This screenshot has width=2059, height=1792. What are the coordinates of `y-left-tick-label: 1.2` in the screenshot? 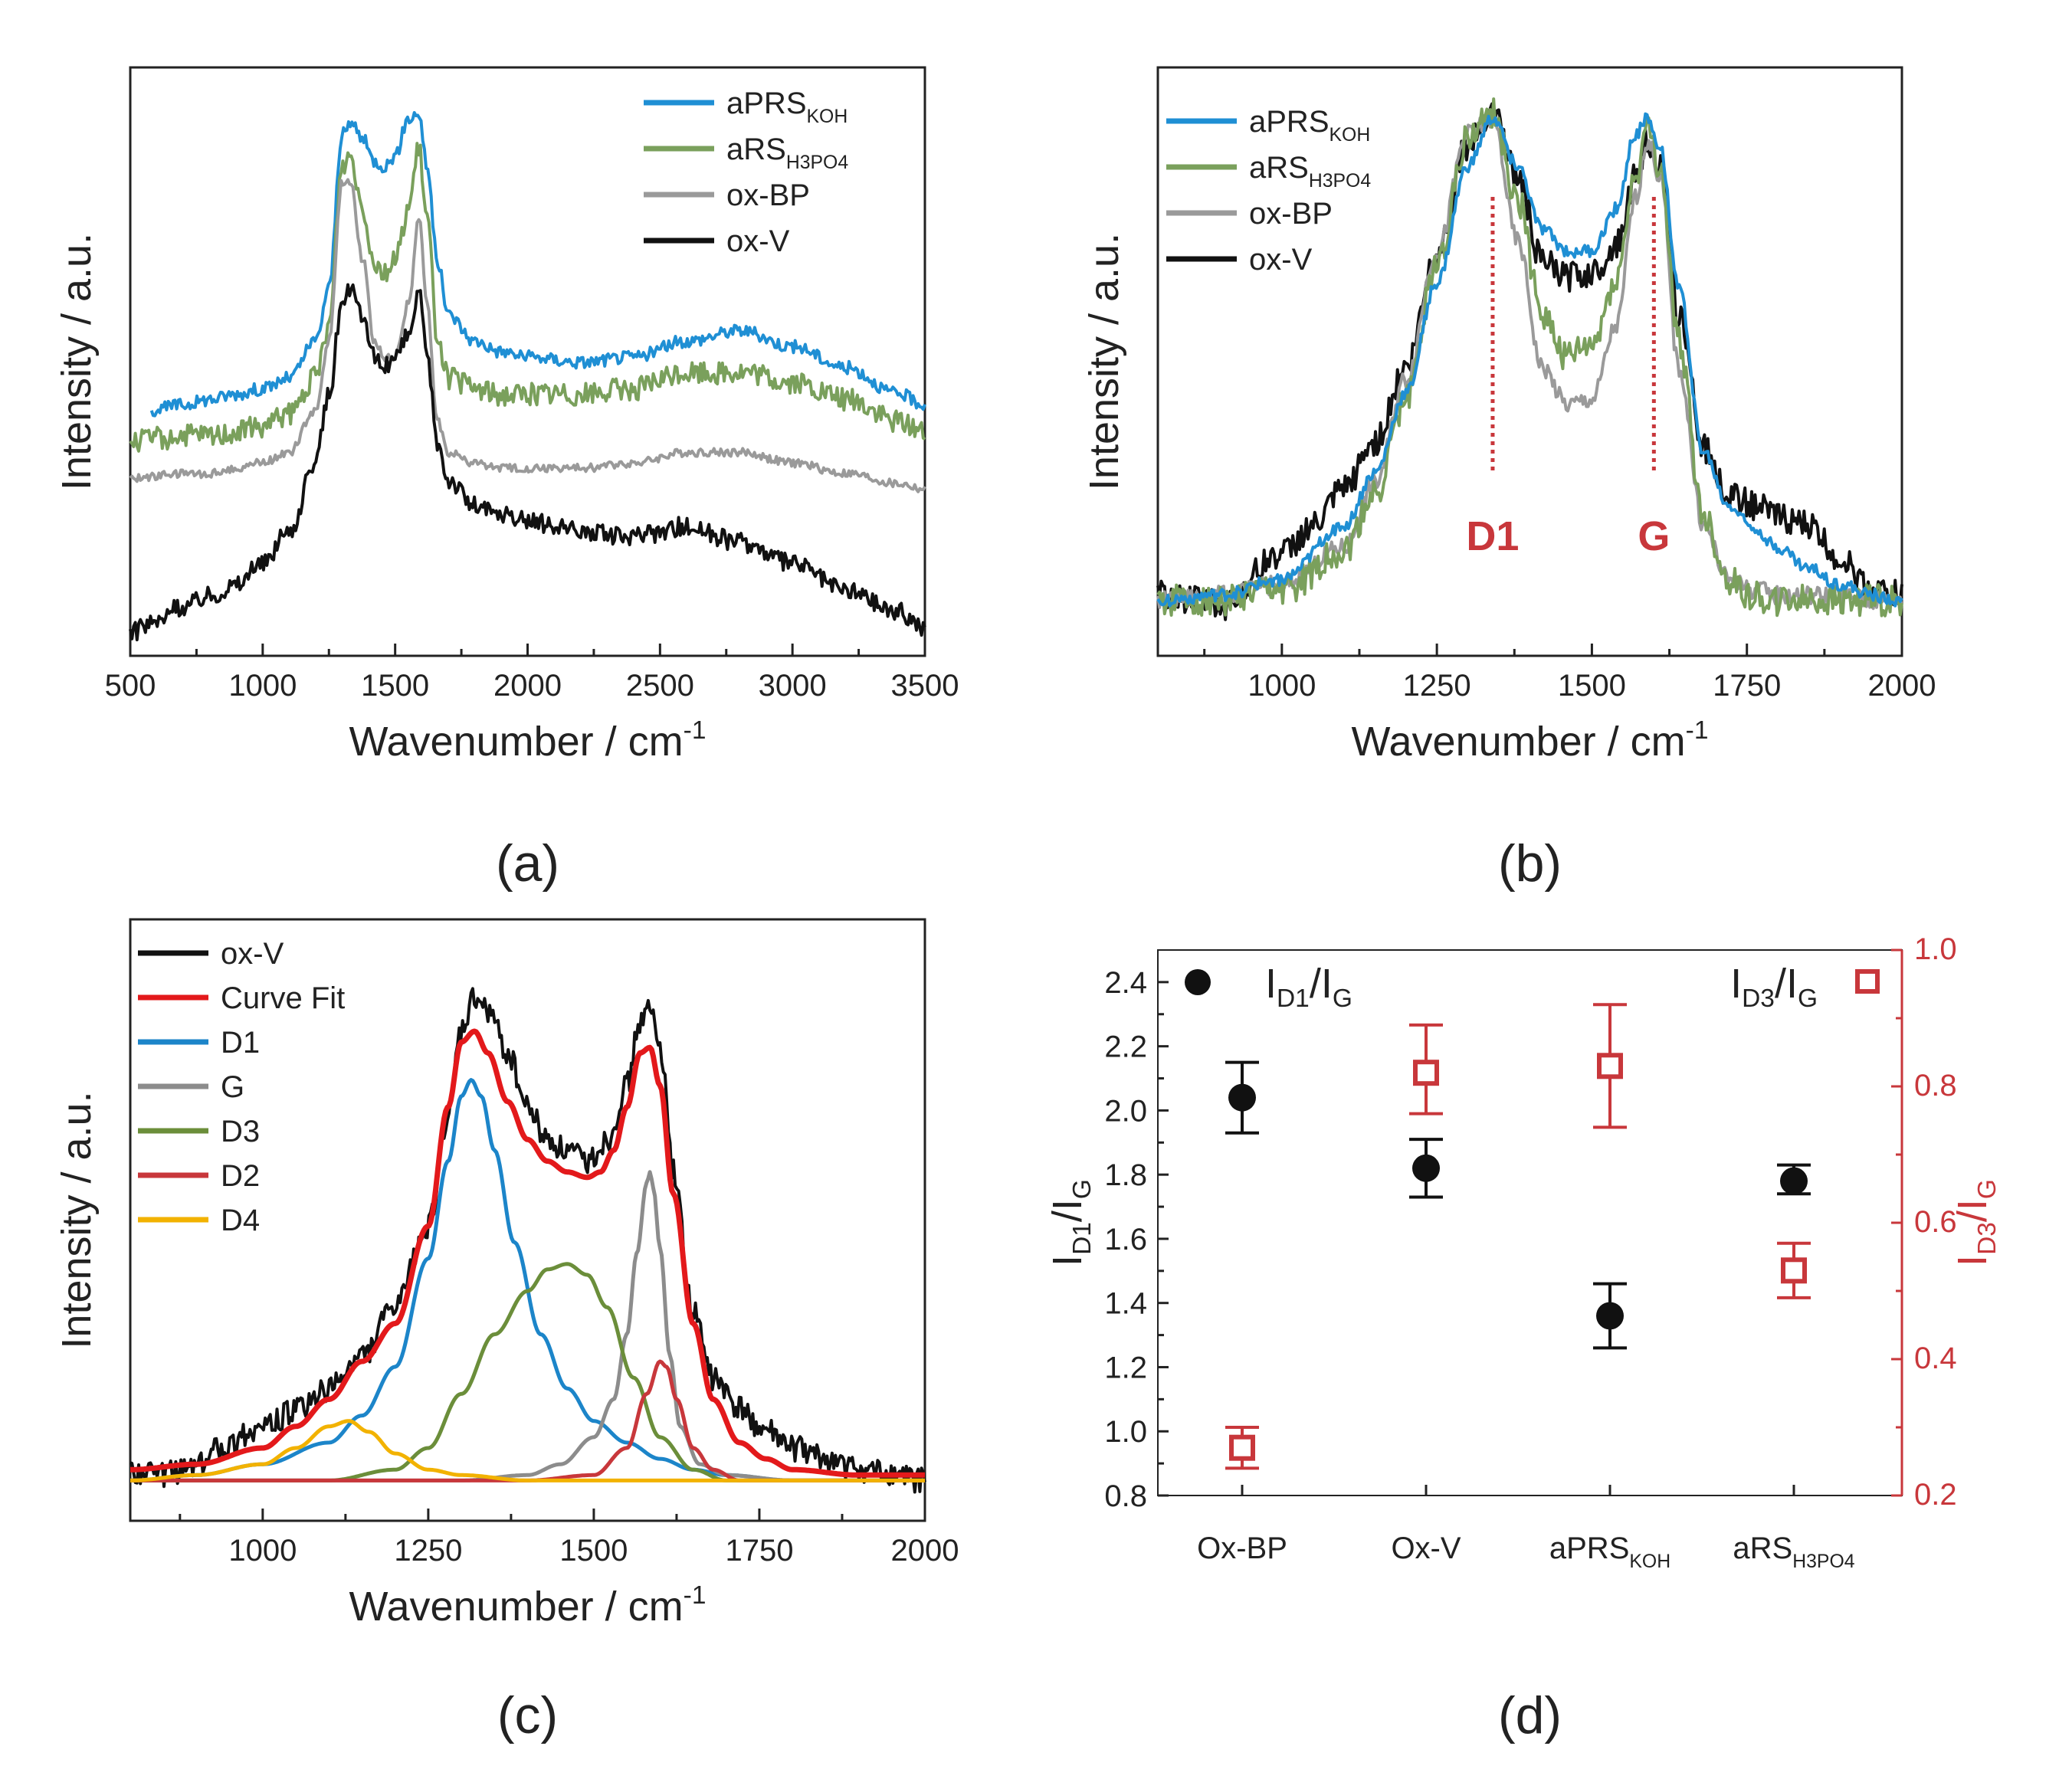 It's located at (1125, 1367).